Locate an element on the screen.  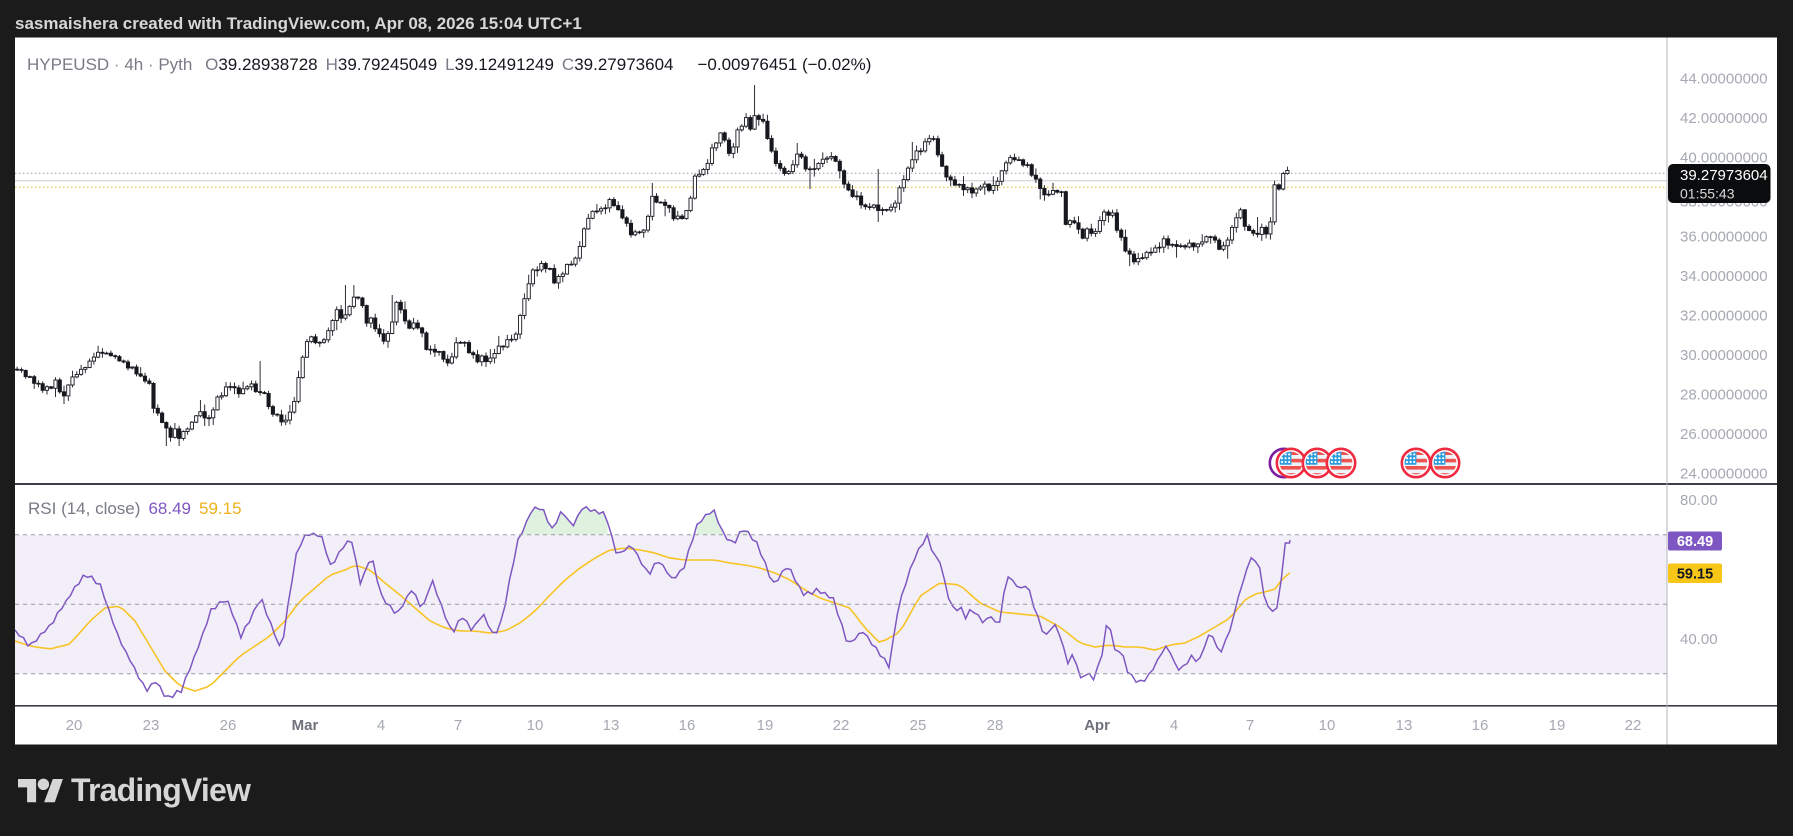
svg-text: 20 is located at coordinates (74, 725).